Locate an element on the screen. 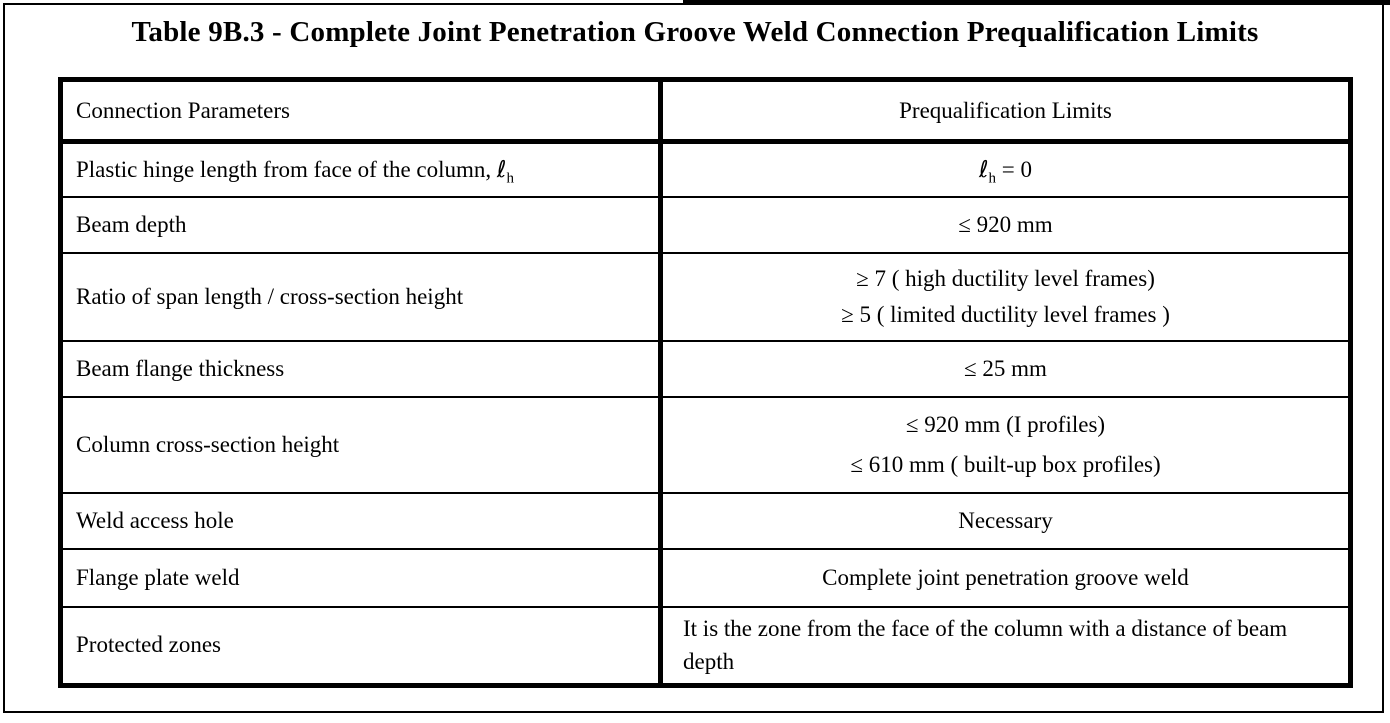  table-row-weld-access-hole: Weld access hole Necessary is located at coordinates (705, 520).